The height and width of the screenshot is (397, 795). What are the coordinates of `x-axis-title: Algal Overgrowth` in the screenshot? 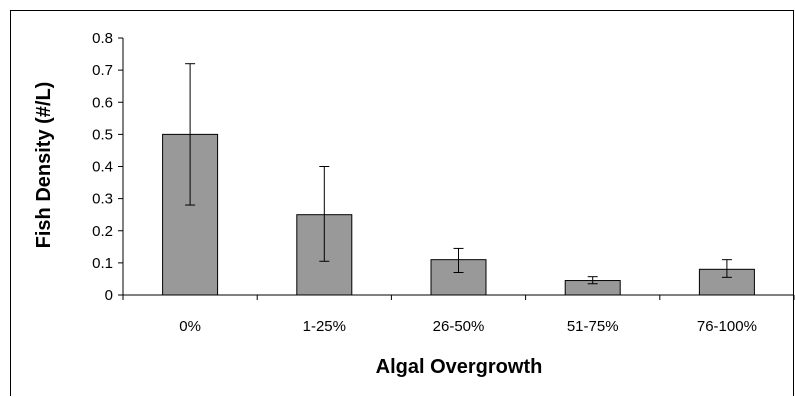 It's located at (459, 367).